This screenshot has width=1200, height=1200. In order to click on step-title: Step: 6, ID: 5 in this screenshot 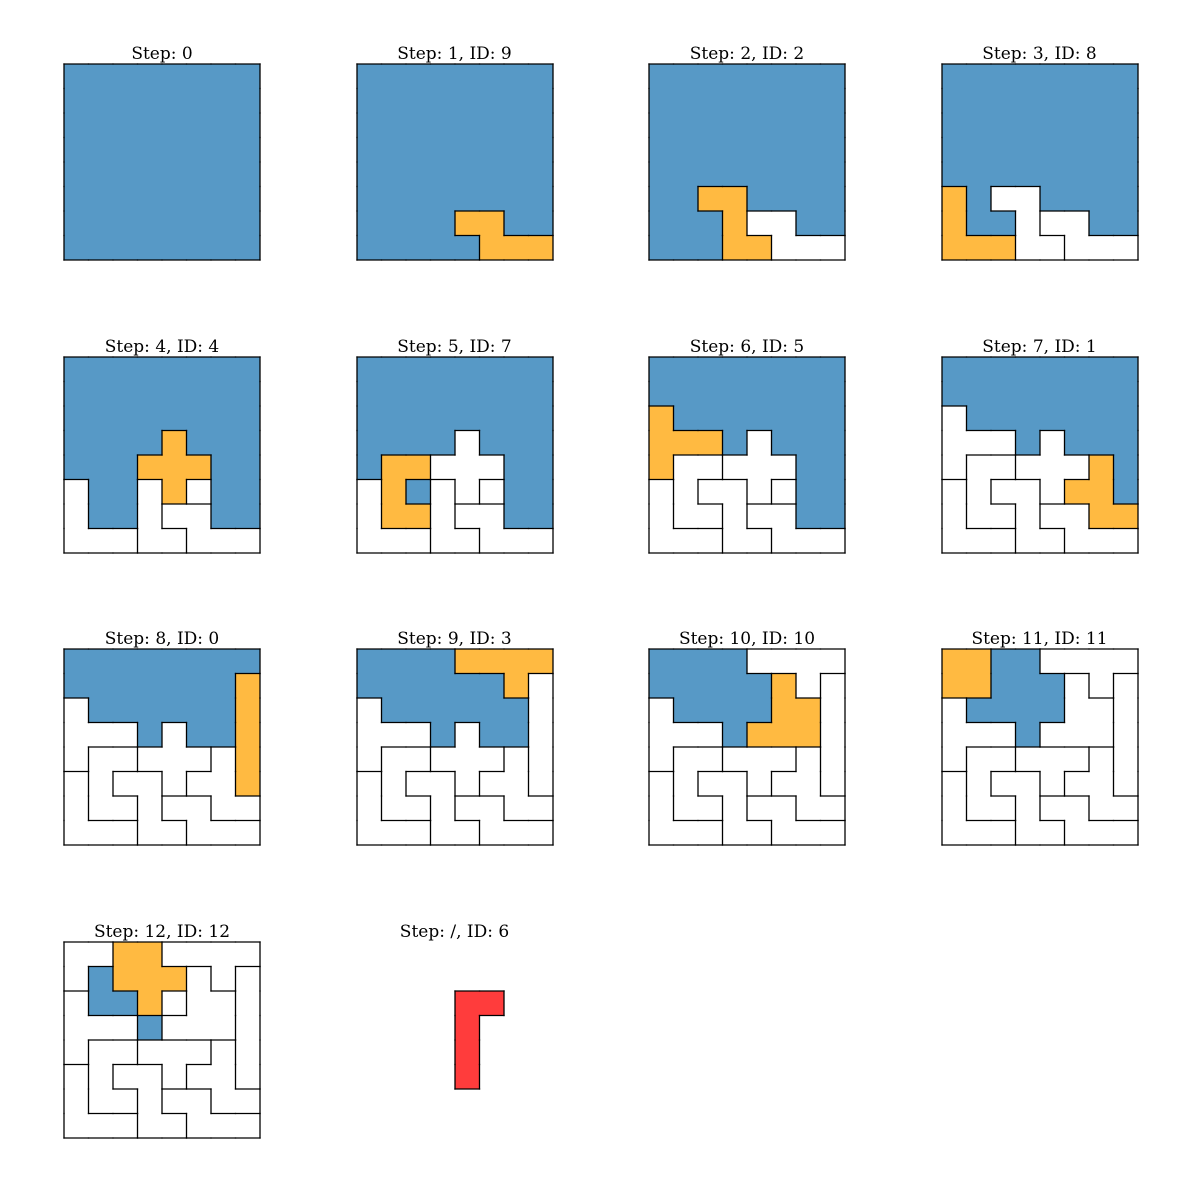, I will do `click(747, 346)`.